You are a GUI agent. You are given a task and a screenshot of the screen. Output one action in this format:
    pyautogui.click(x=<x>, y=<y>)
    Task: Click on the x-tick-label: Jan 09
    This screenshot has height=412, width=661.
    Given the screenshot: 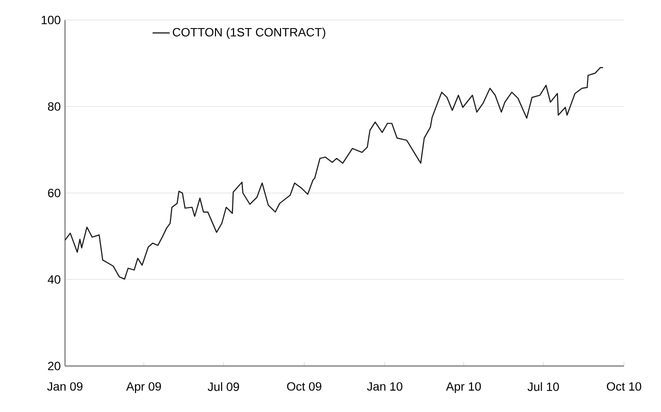 What is the action you would take?
    pyautogui.click(x=64, y=386)
    